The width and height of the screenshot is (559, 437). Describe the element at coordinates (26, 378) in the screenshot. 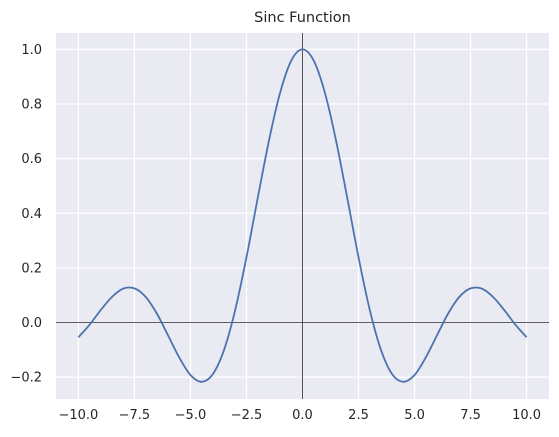

I see `y-tick-label: −0.2` at that location.